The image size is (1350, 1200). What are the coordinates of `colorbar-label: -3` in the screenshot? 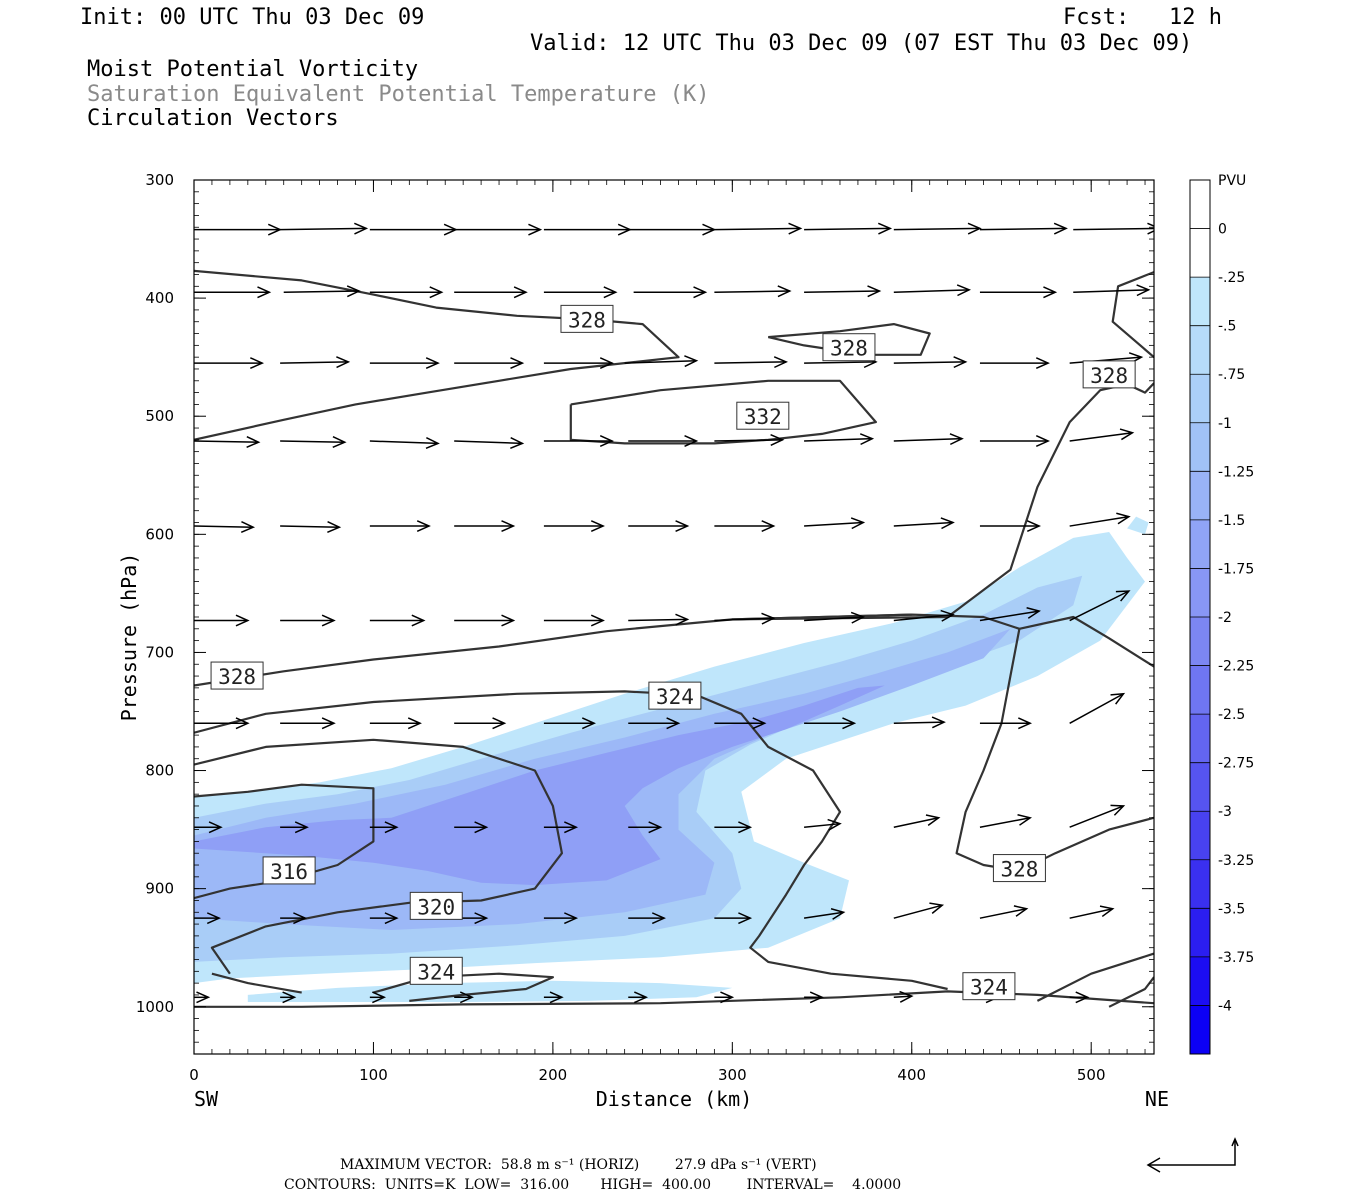 It's located at (1225, 812).